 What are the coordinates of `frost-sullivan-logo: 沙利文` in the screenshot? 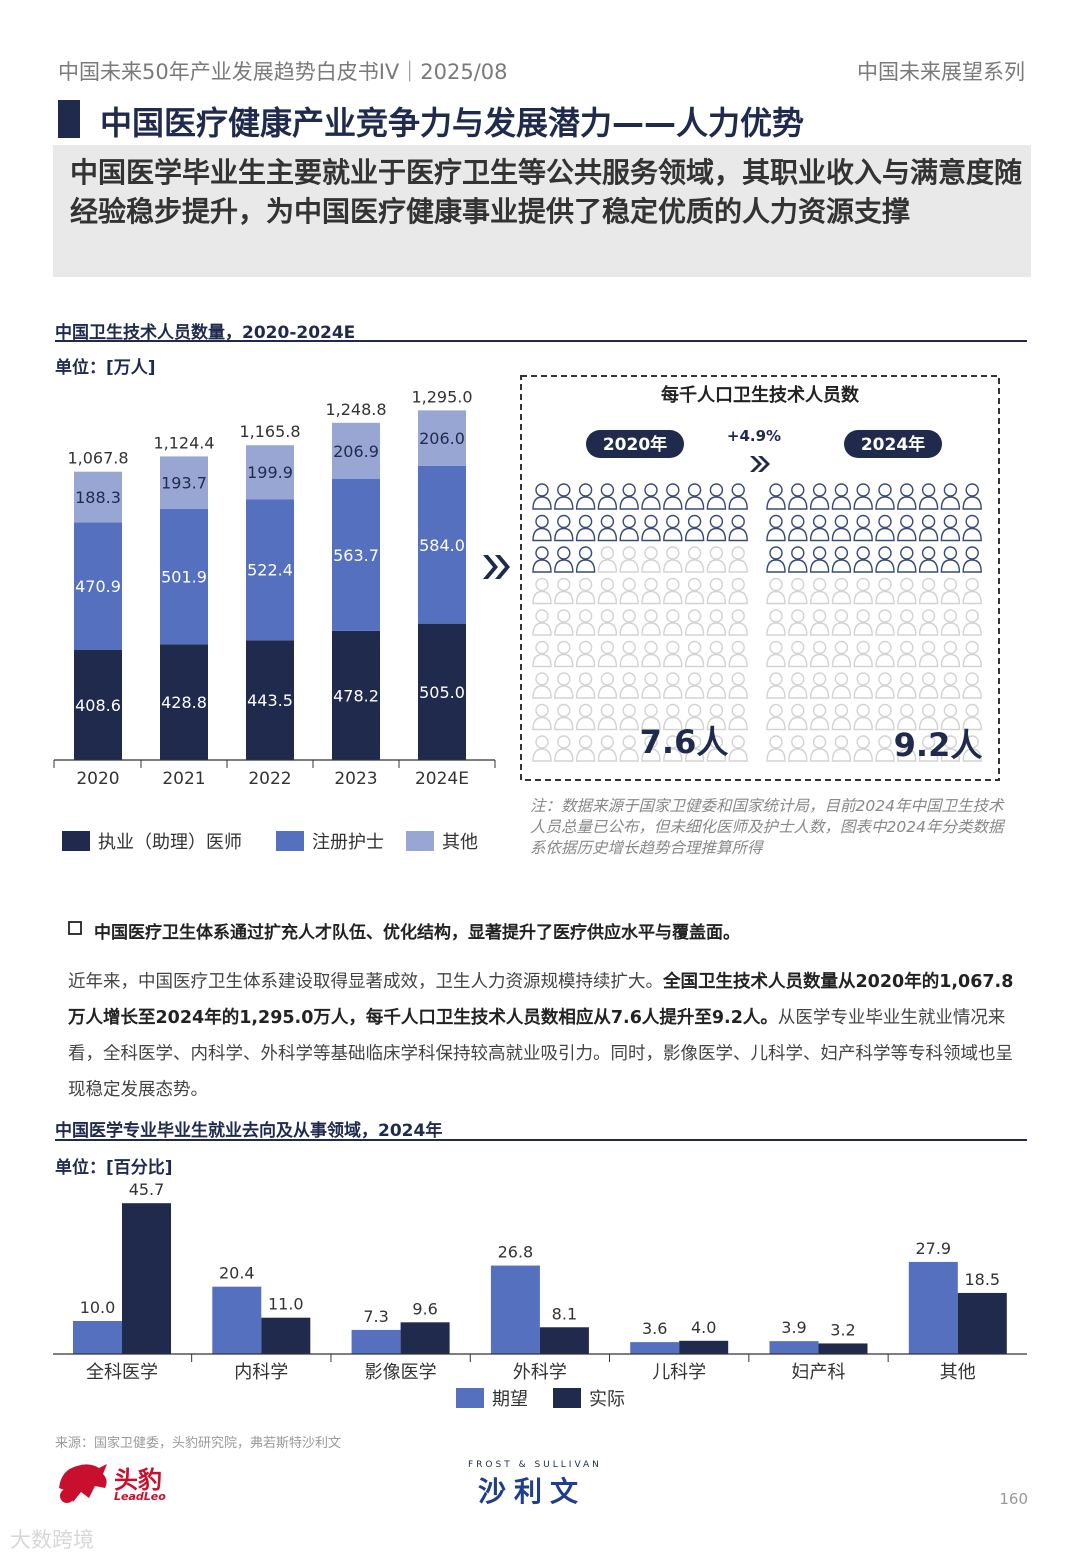 It's located at (532, 1491).